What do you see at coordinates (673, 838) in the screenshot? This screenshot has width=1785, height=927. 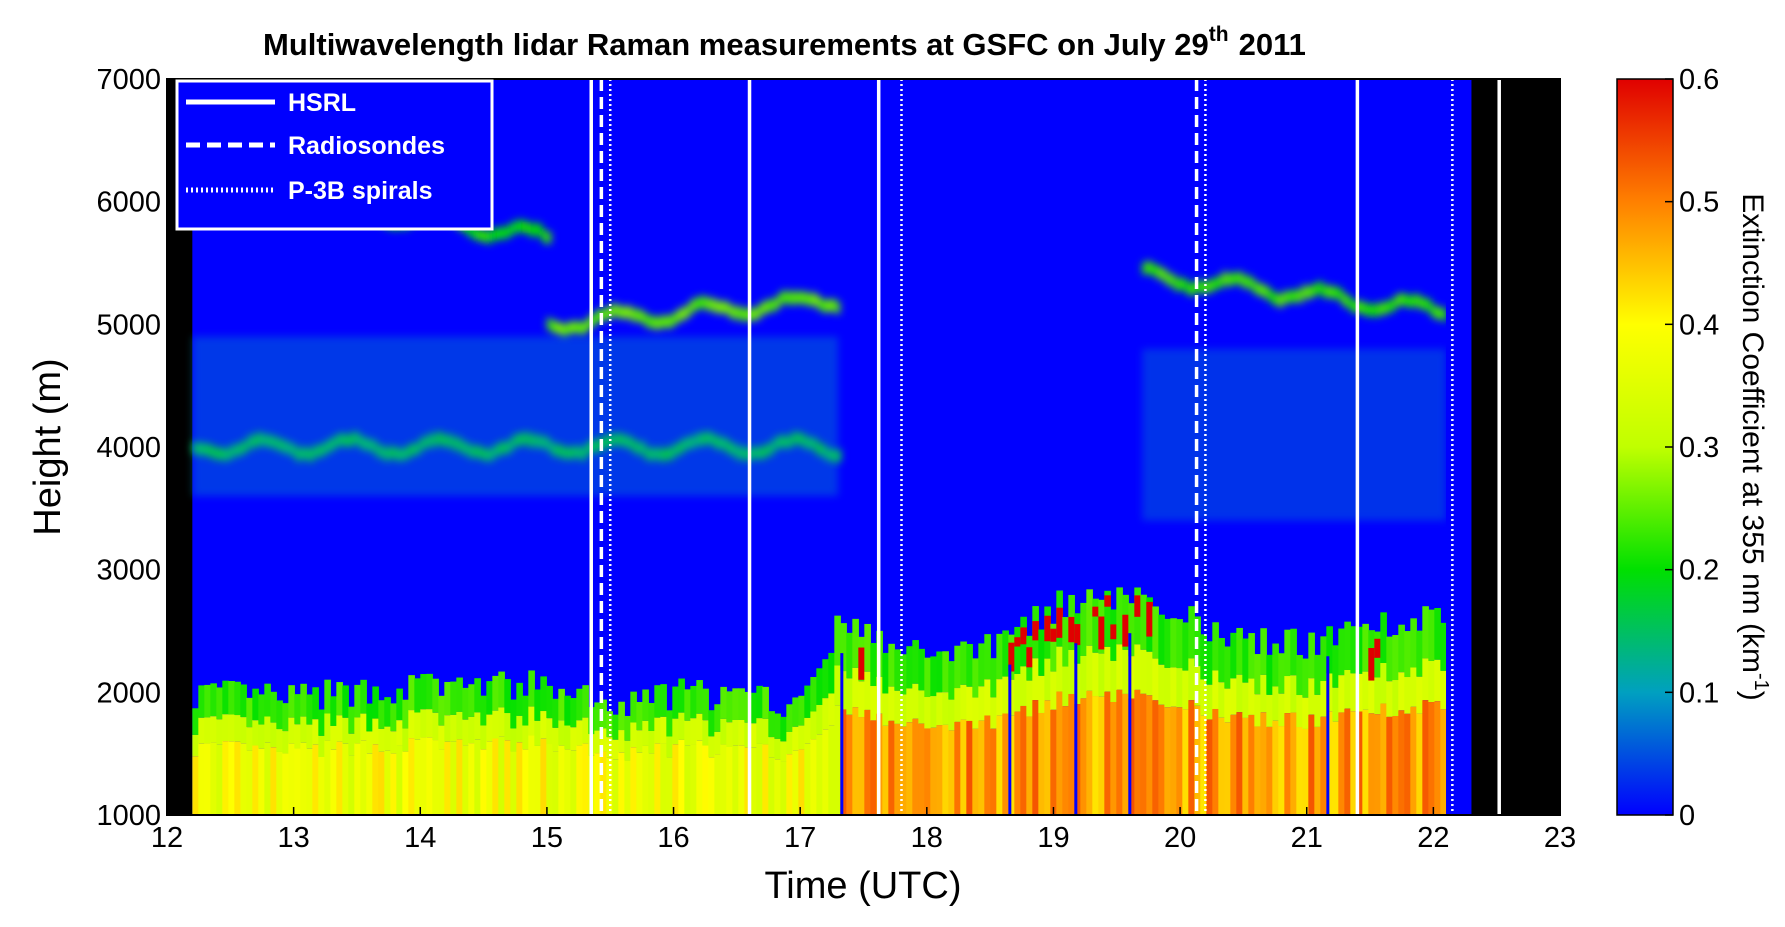 I see `x-tick-label: 16` at bounding box center [673, 838].